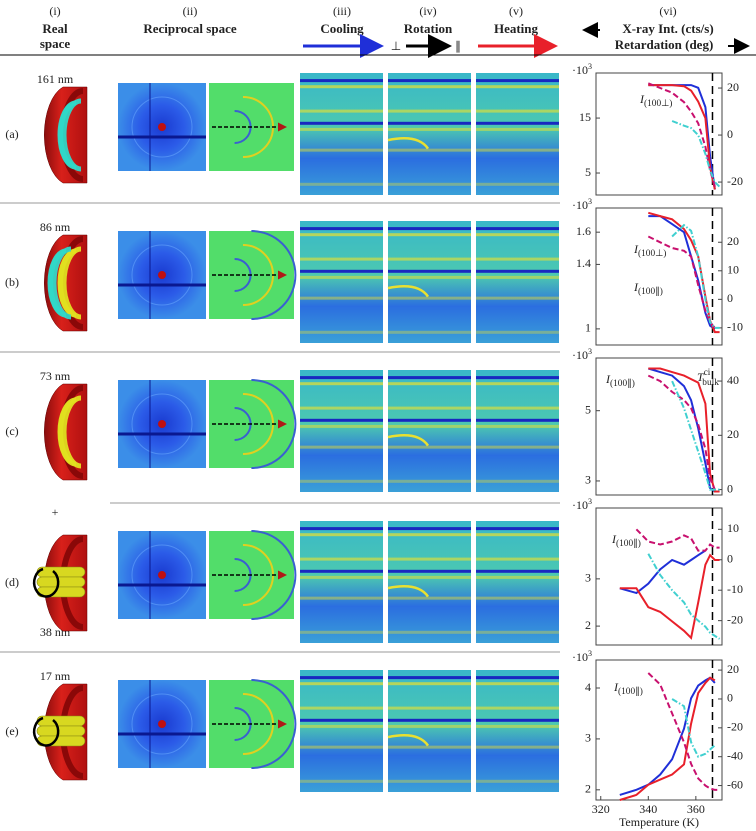 The width and height of the screenshot is (756, 831). What do you see at coordinates (12, 582) in the screenshot?
I see `row-label: (d)` at bounding box center [12, 582].